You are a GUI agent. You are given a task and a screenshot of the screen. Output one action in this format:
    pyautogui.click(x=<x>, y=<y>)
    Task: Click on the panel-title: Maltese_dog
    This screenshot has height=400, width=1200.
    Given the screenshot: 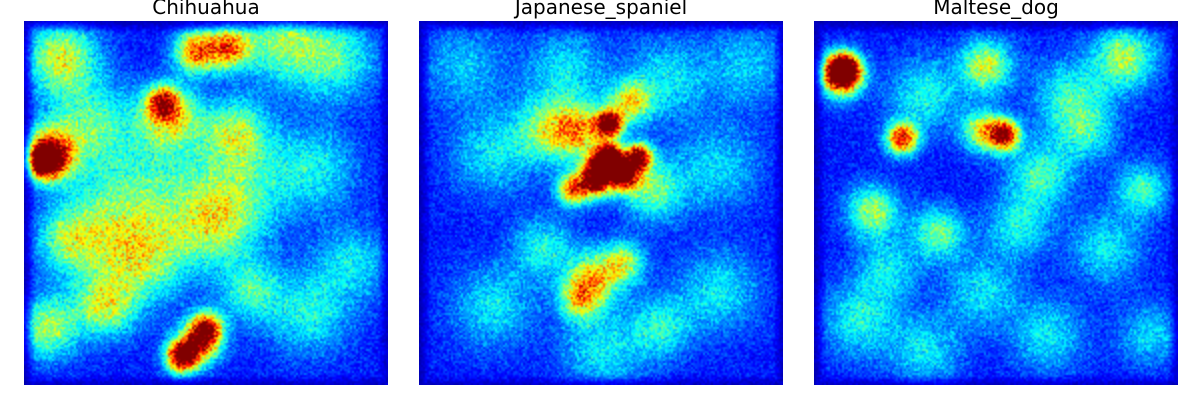 What is the action you would take?
    pyautogui.click(x=996, y=9)
    